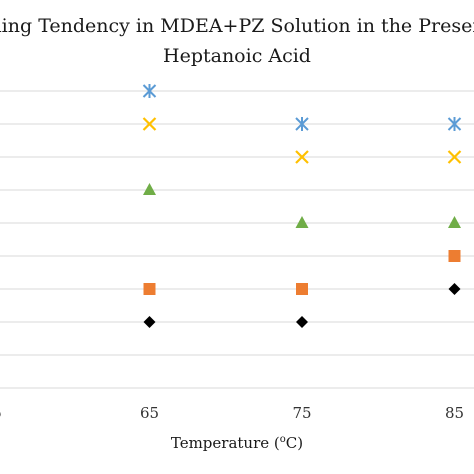 The height and width of the screenshot is (474, 474). I want to click on x-axis-label: Temperature (oC), so click(237, 443).